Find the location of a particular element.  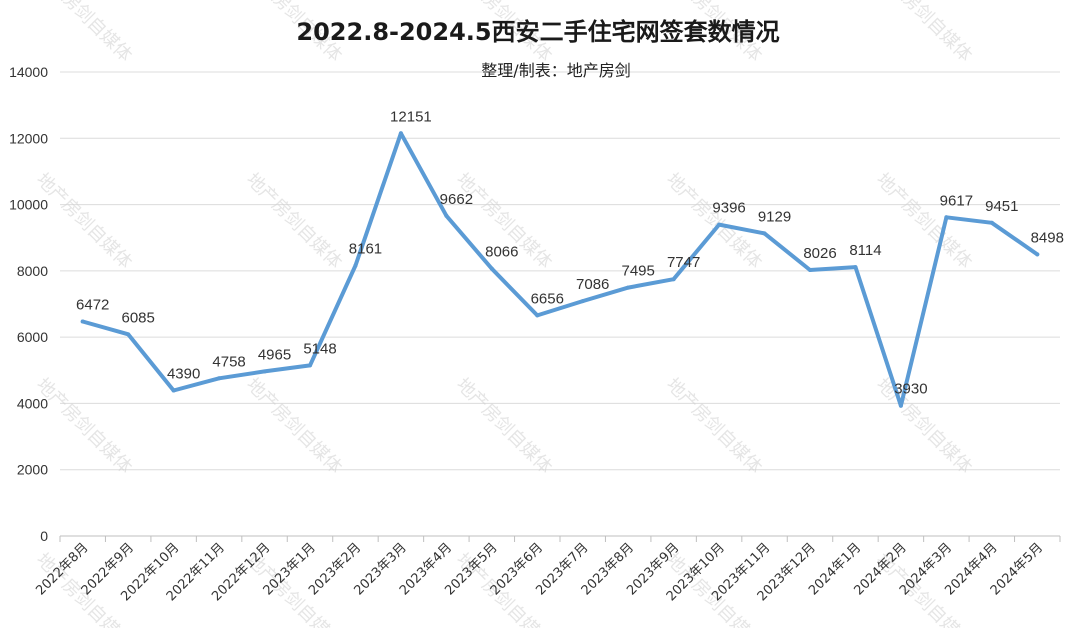

data-label-20: 9451 is located at coordinates (1001, 206).